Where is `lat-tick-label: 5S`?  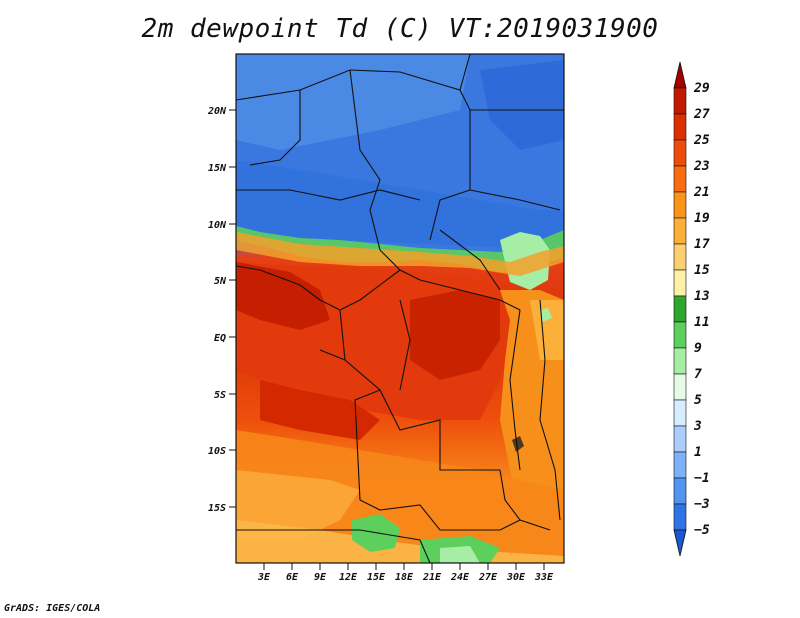 lat-tick-label: 5S is located at coordinates (220, 395).